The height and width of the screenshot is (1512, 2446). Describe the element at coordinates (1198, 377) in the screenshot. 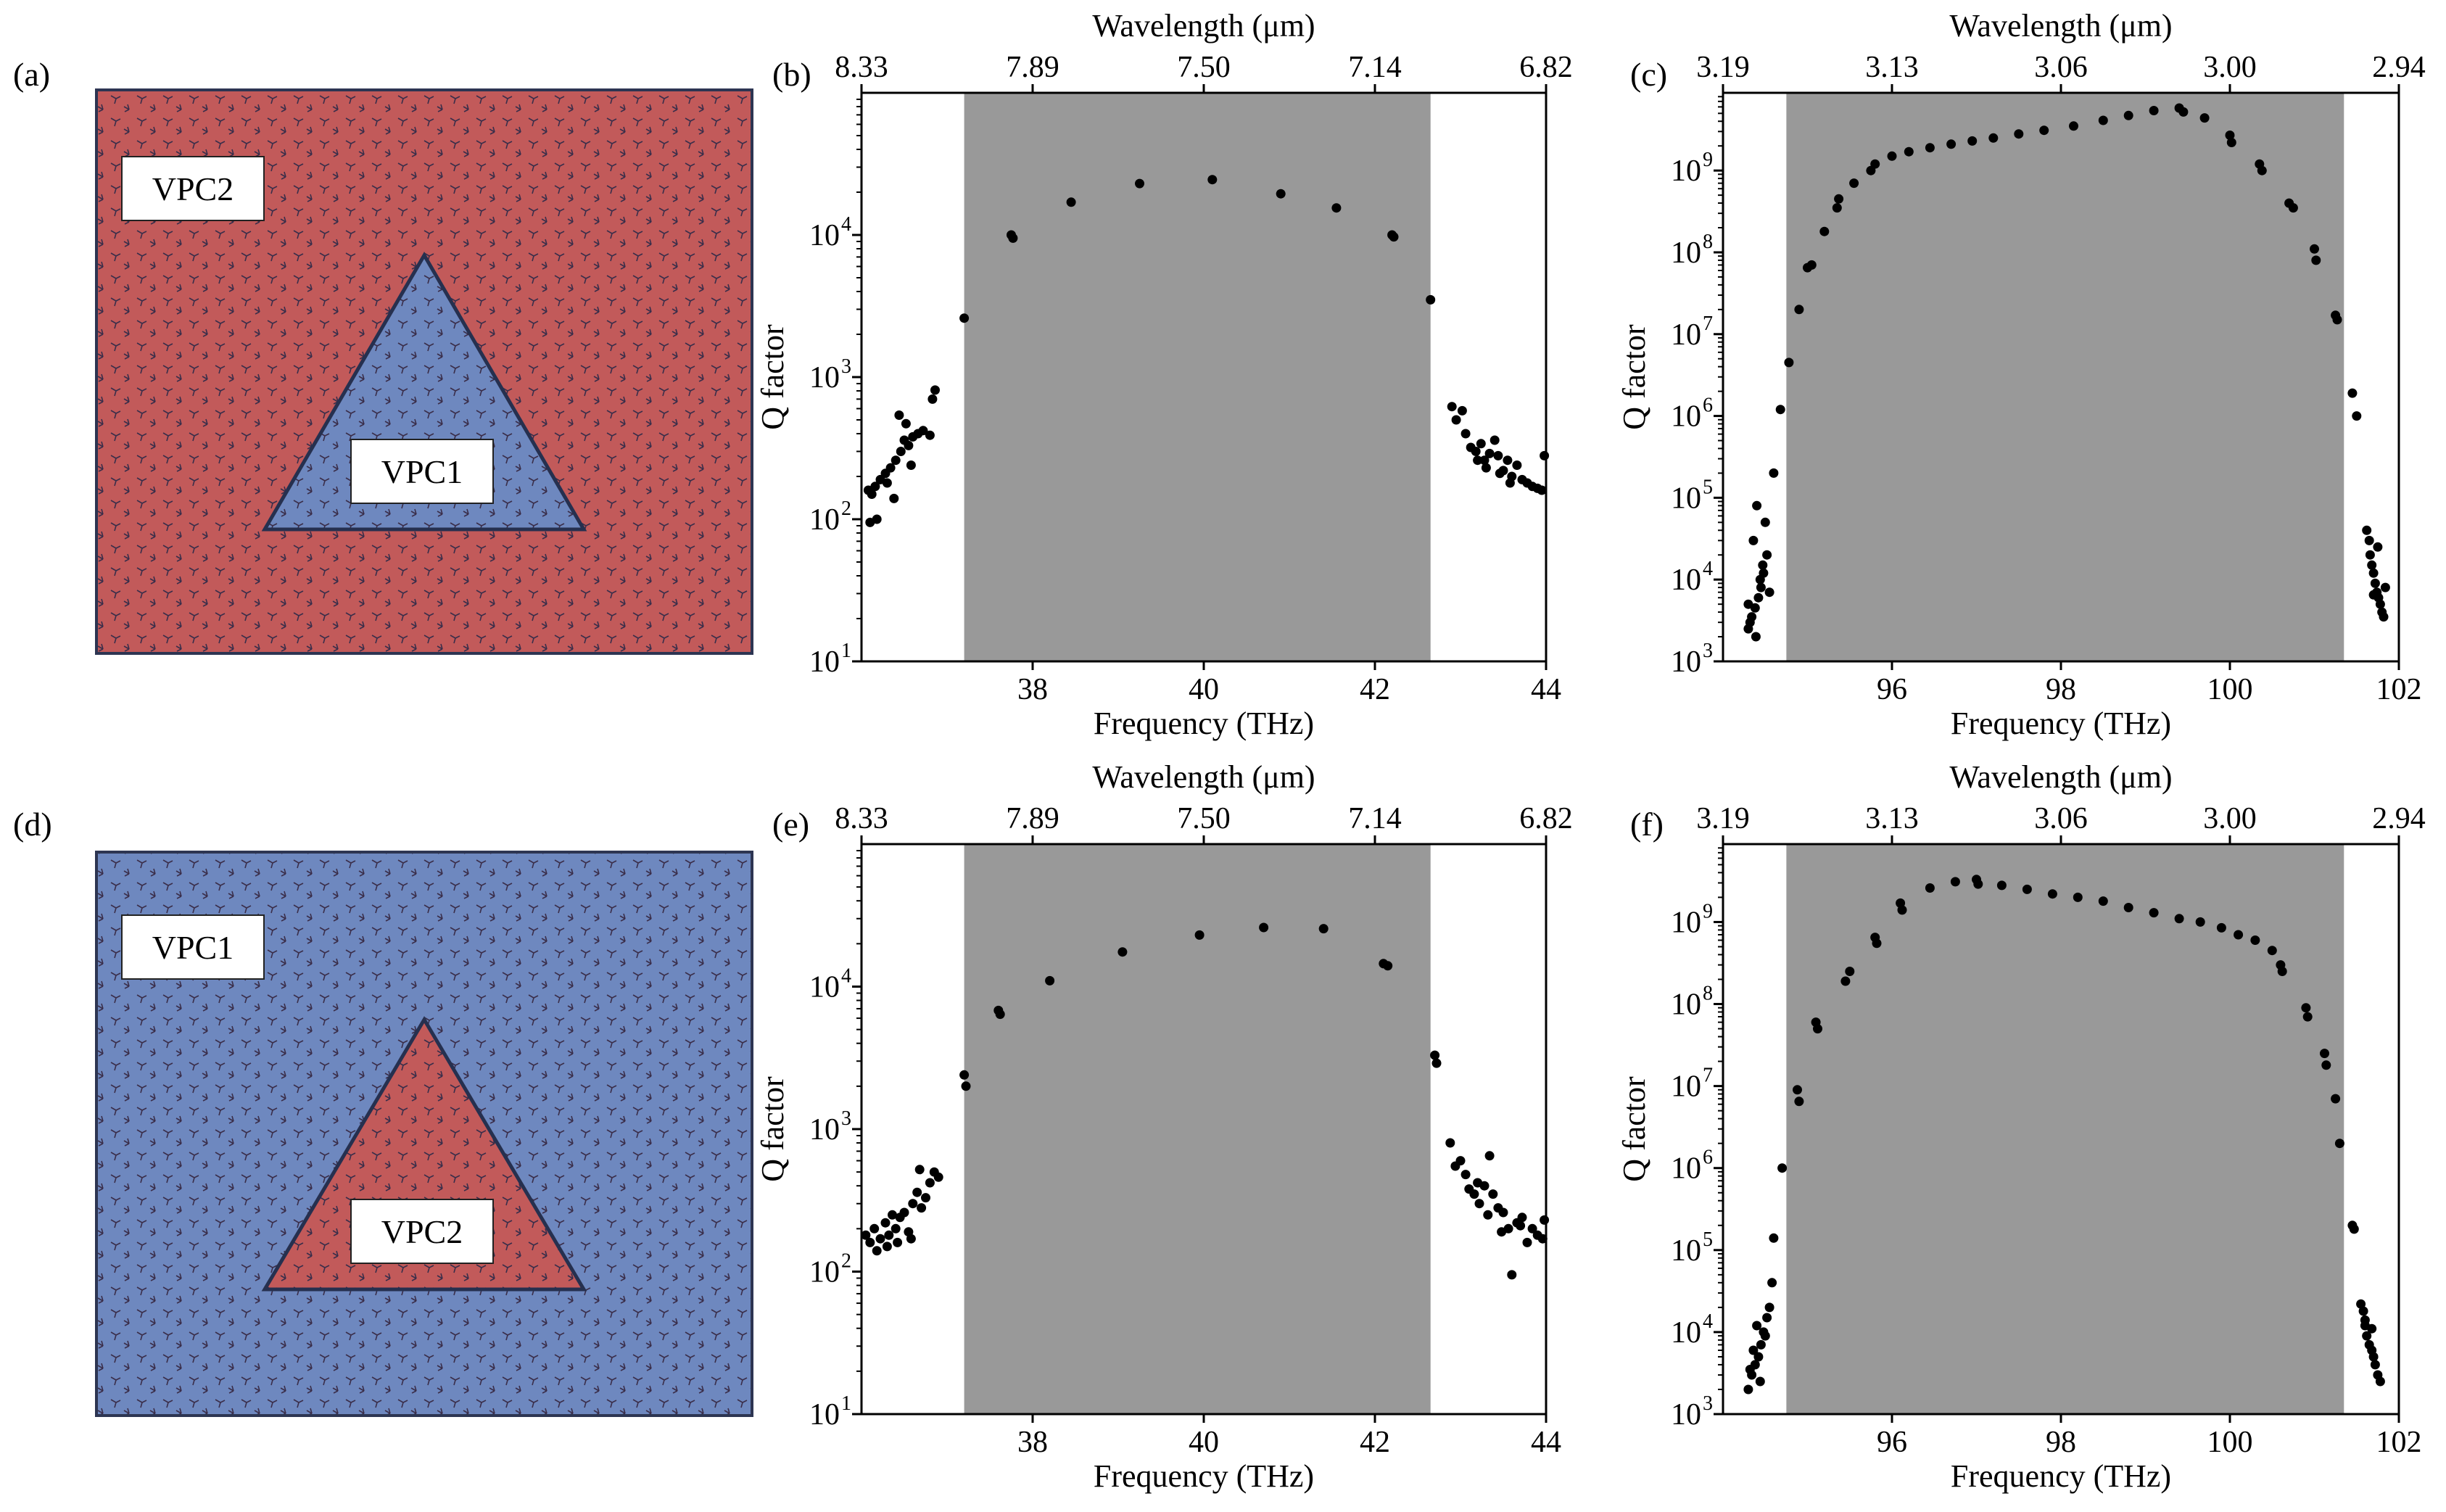

I see `bandgap-region` at that location.